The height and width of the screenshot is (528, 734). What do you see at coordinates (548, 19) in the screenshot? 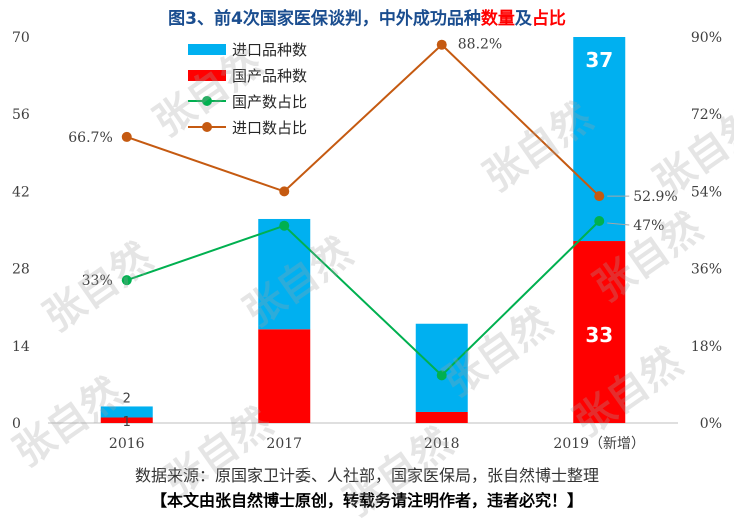
I see `chart-title-part: 占比` at bounding box center [548, 19].